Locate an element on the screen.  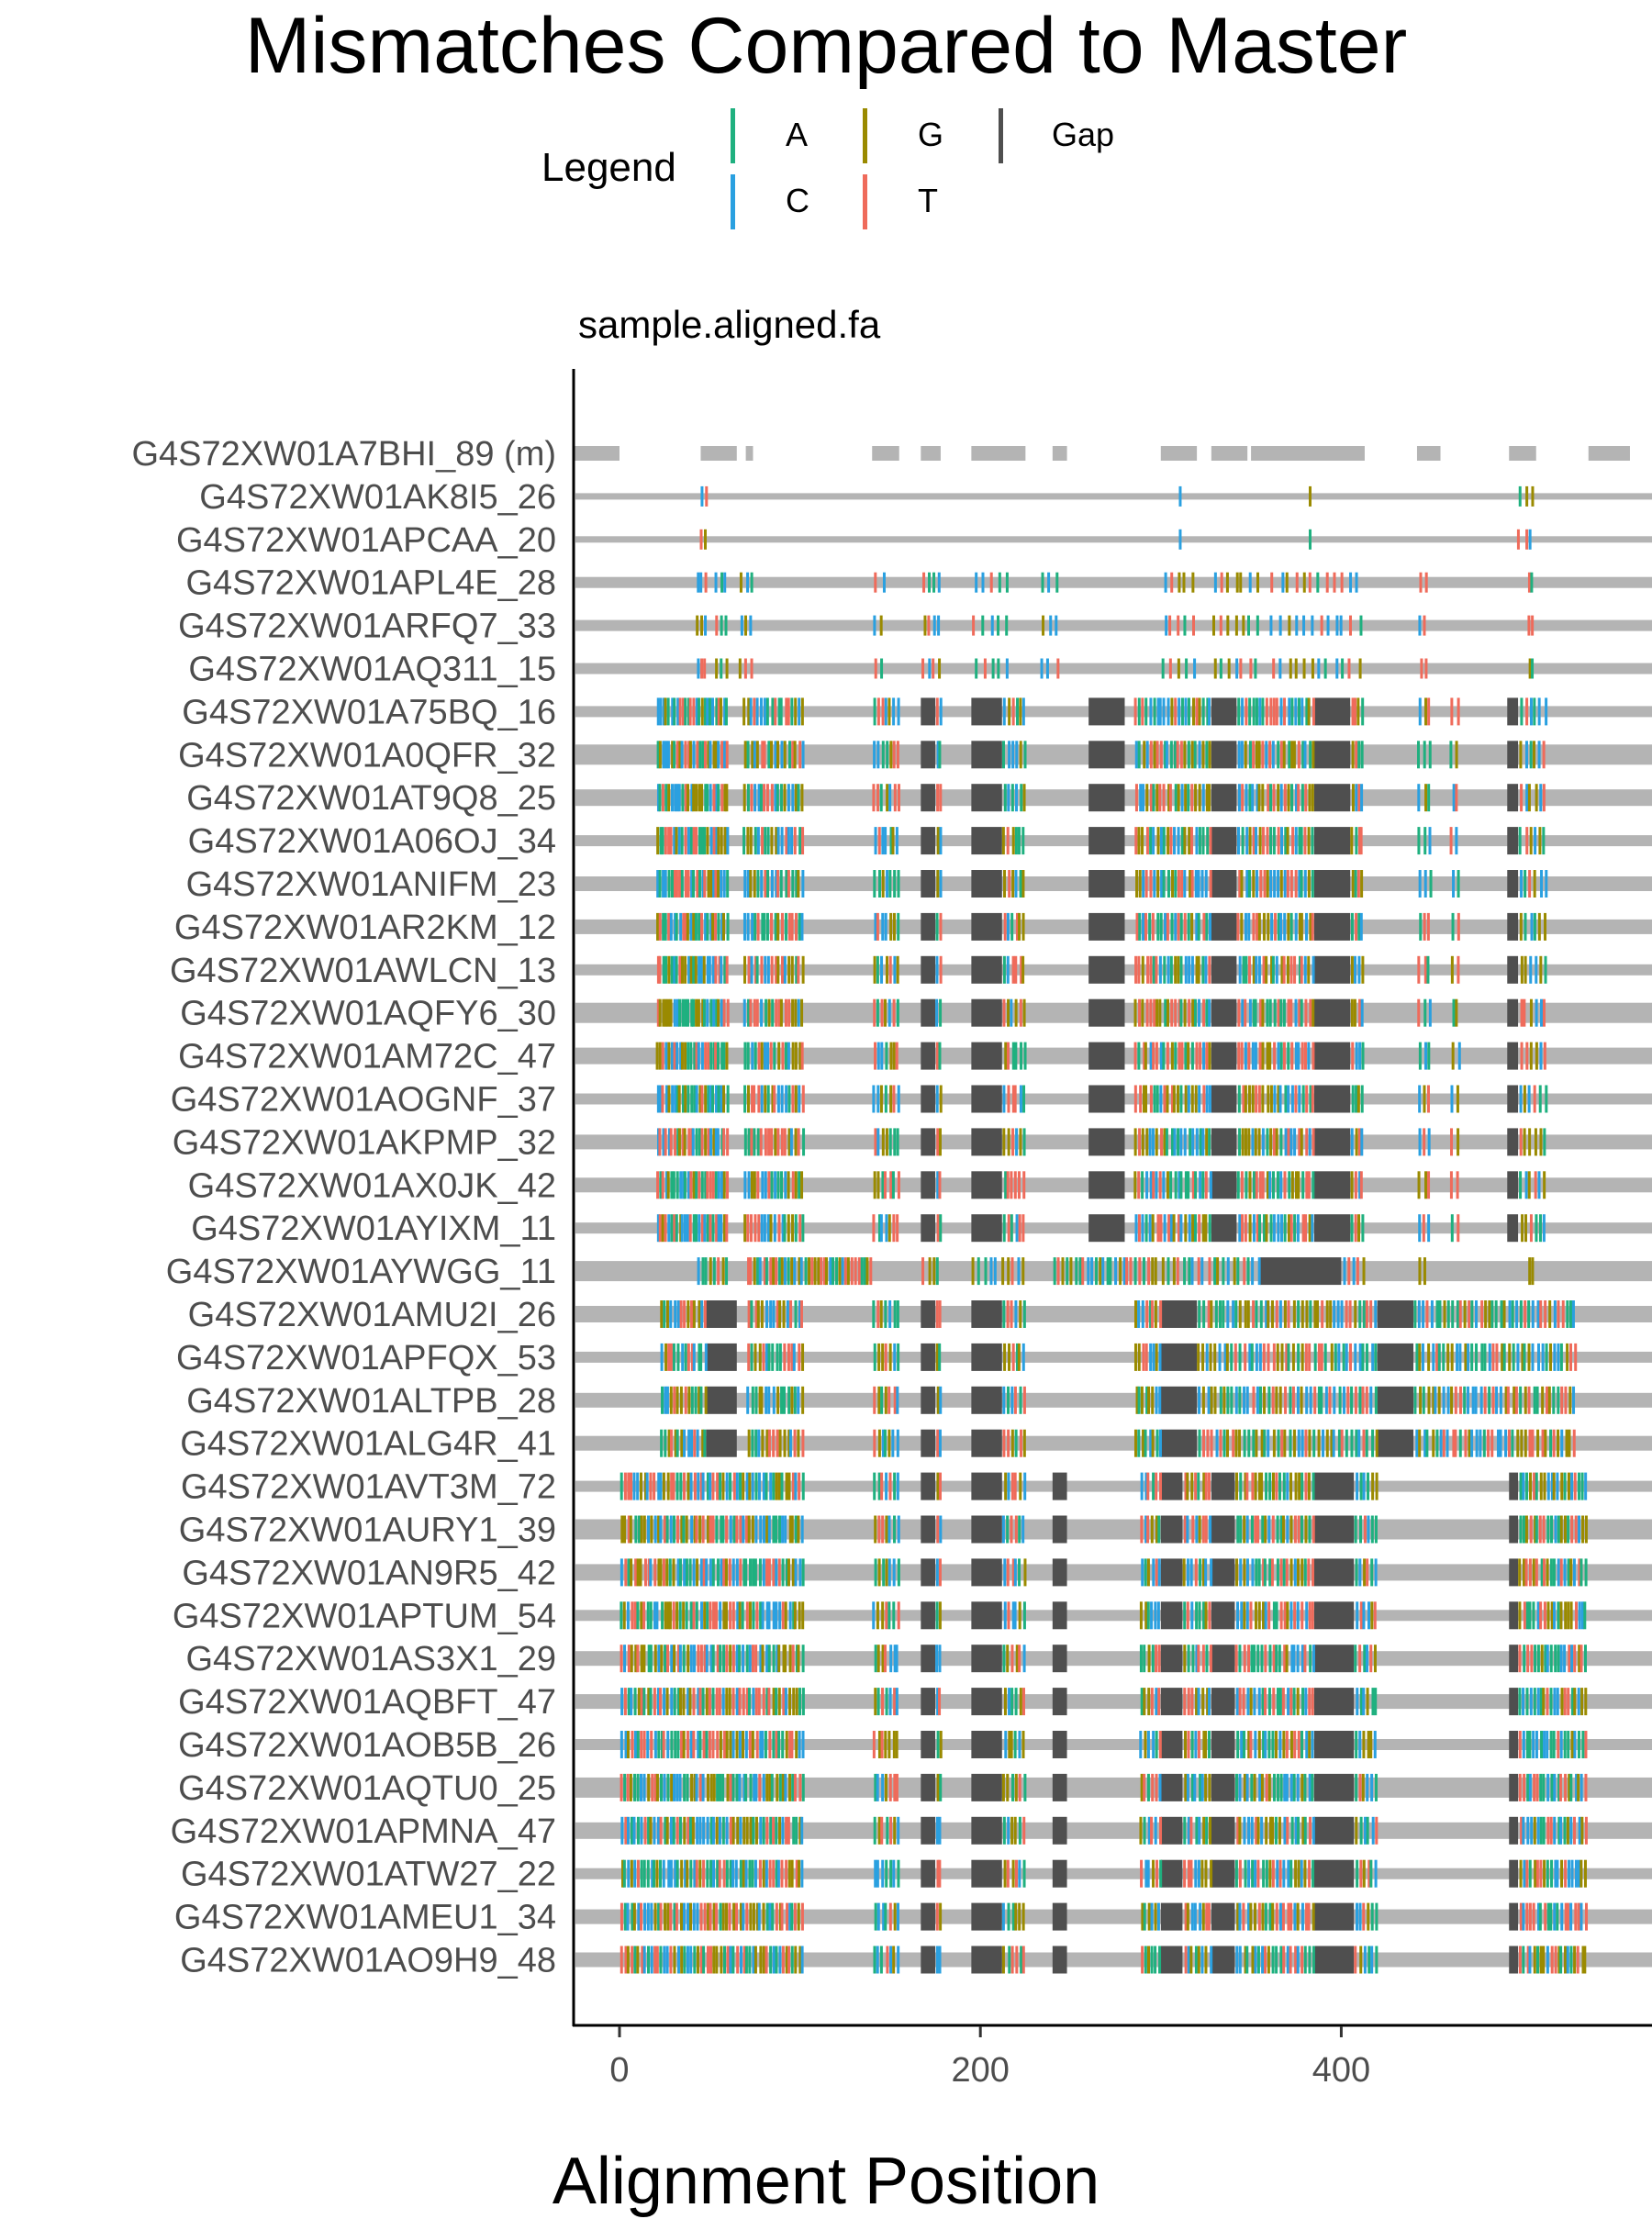
sequence-label: G4S72XW01A06OJ_34 is located at coordinates (372, 841).